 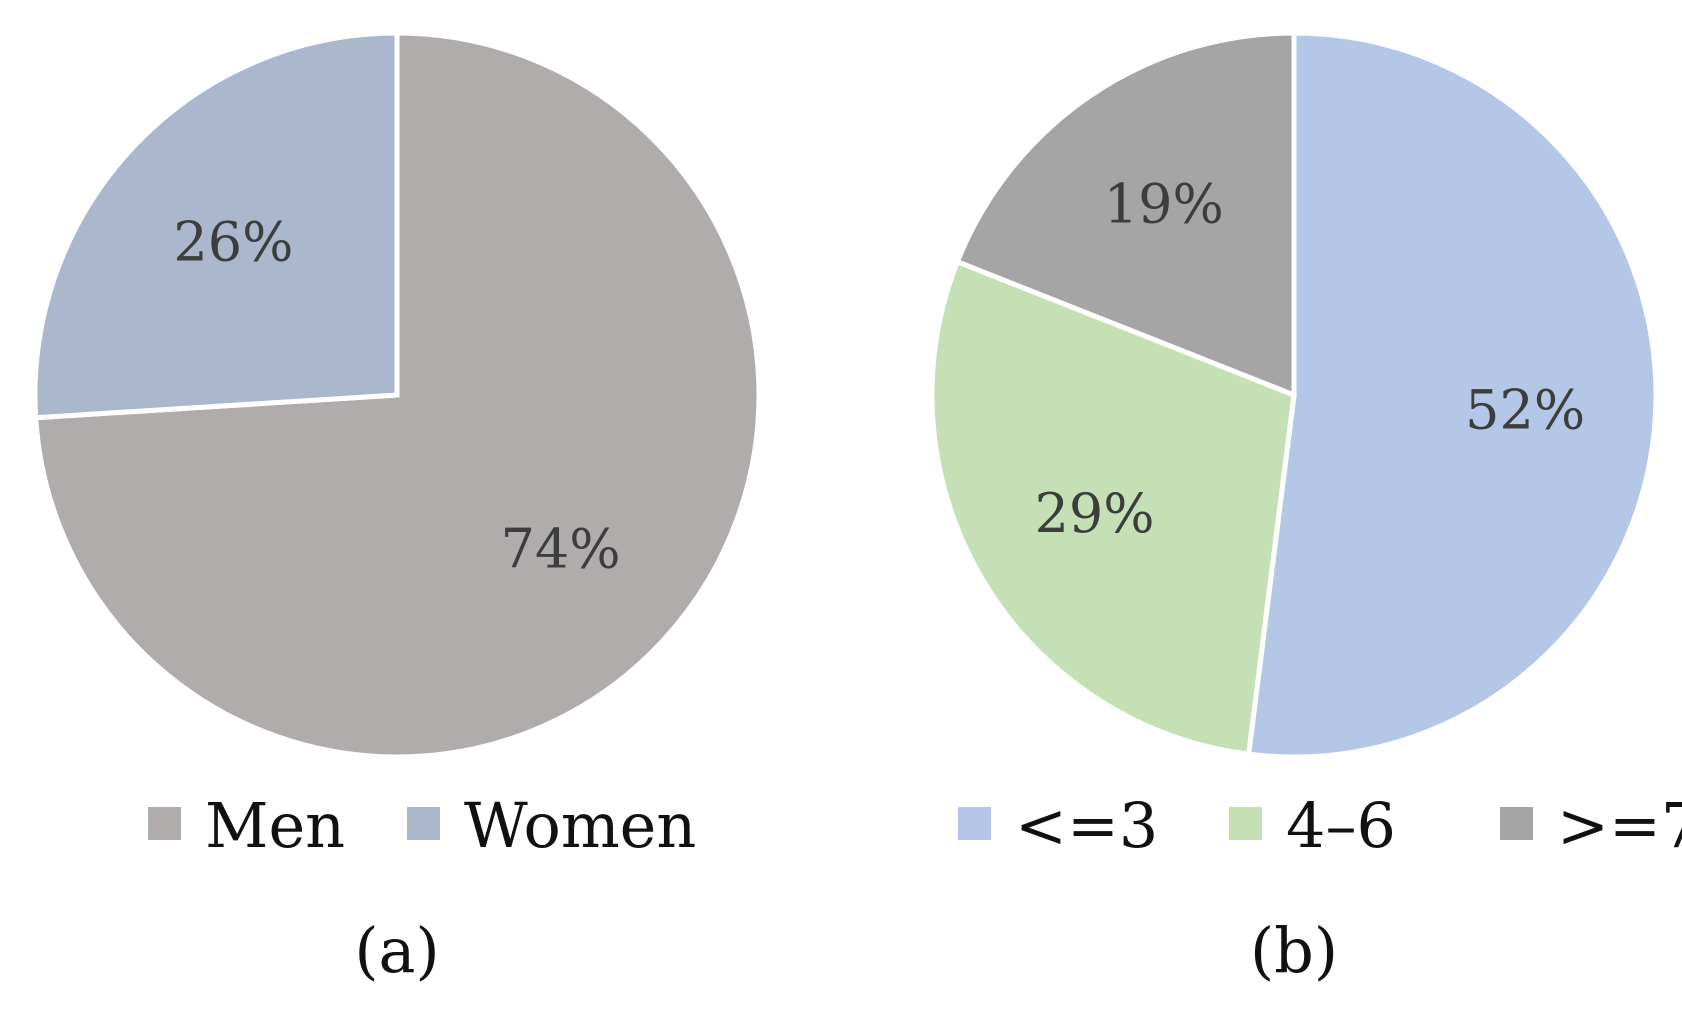 What do you see at coordinates (1619, 825) in the screenshot?
I see `legend-label-ge-7: >=7` at bounding box center [1619, 825].